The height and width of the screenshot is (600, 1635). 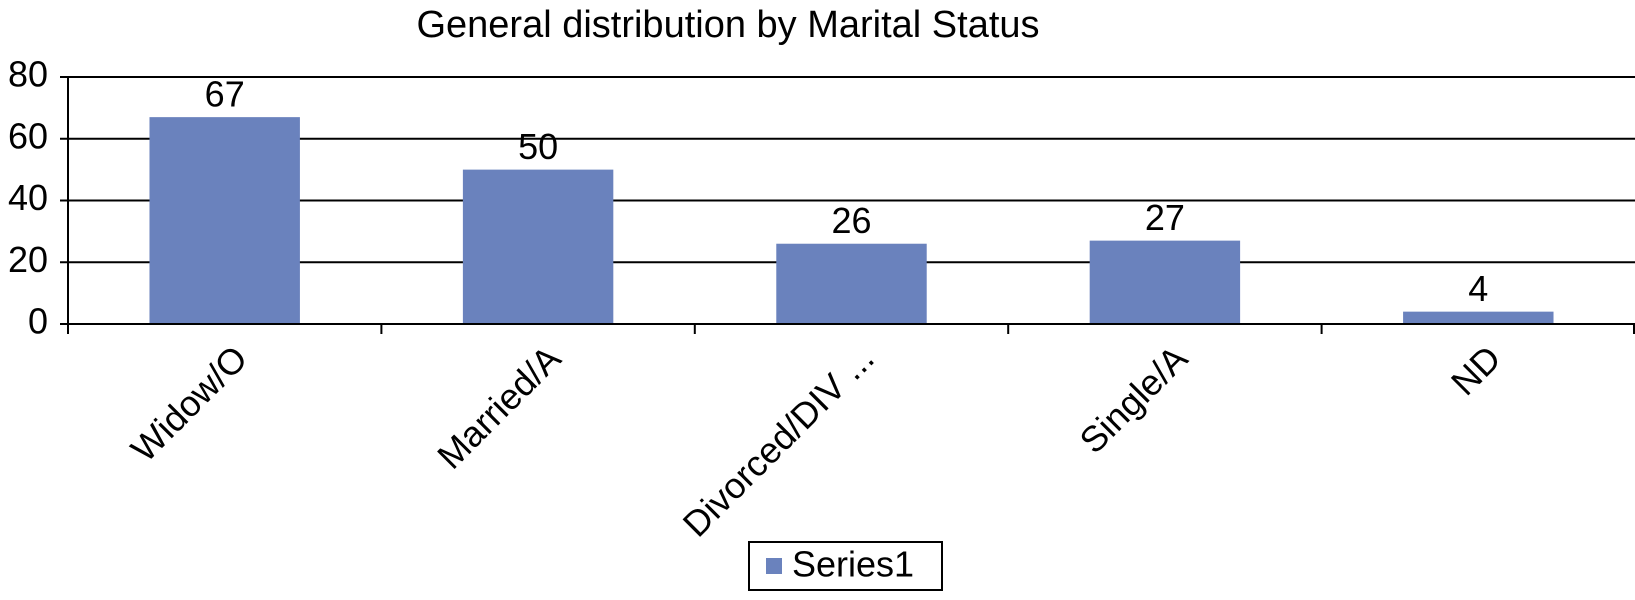 What do you see at coordinates (1476, 370) in the screenshot?
I see `x-tick-label: ND` at bounding box center [1476, 370].